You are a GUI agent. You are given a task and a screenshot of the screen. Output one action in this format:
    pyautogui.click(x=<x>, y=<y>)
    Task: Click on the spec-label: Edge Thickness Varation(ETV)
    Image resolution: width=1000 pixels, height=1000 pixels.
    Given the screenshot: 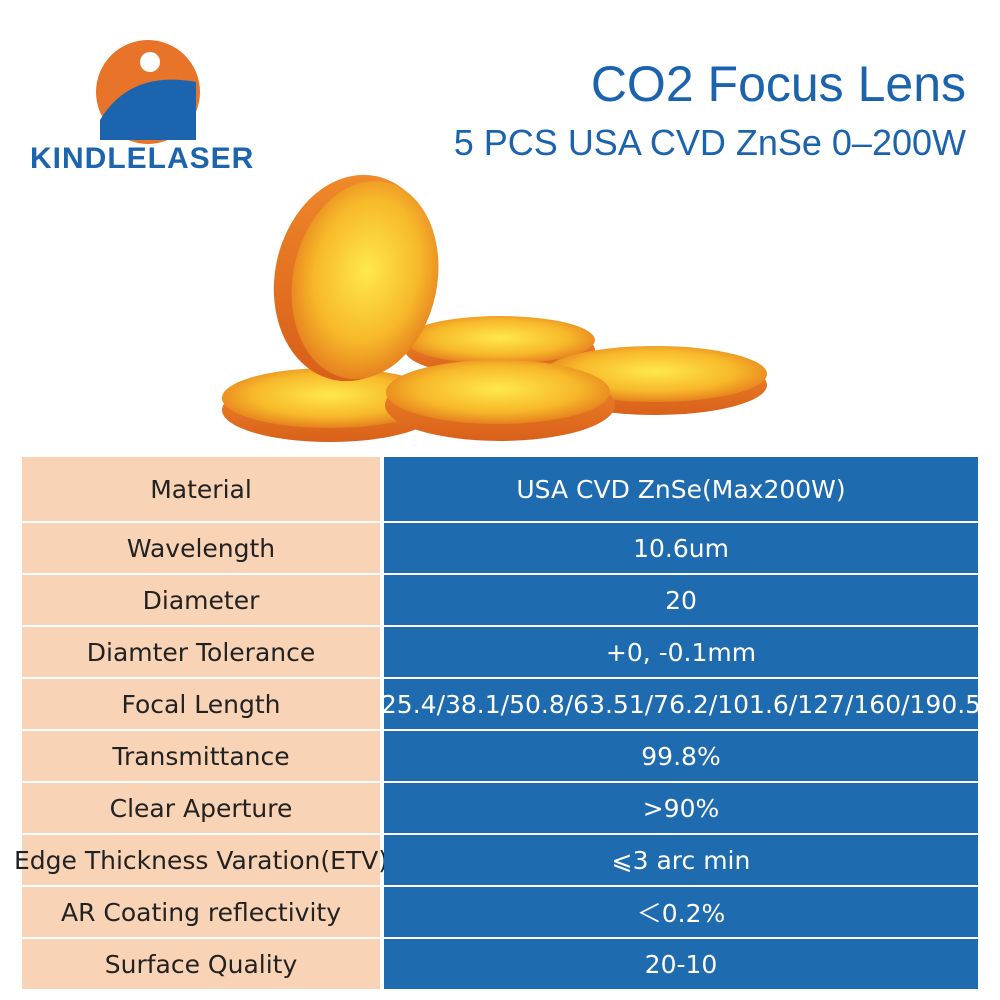 What is the action you would take?
    pyautogui.click(x=201, y=860)
    